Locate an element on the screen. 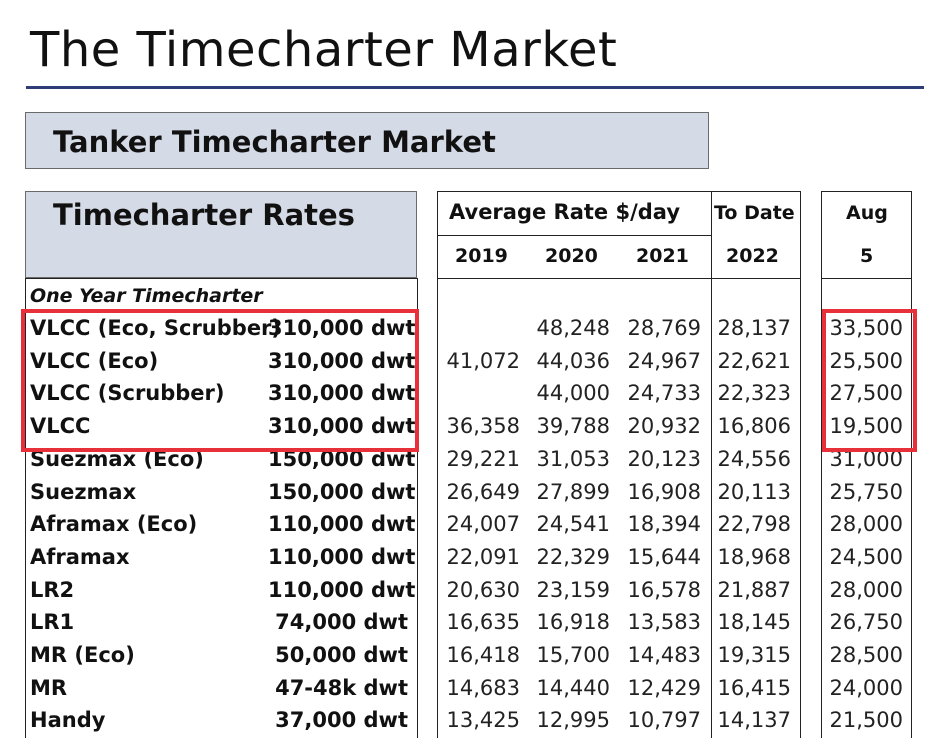 This screenshot has width=925, height=738. rate-aug: 19,500 is located at coordinates (866, 426).